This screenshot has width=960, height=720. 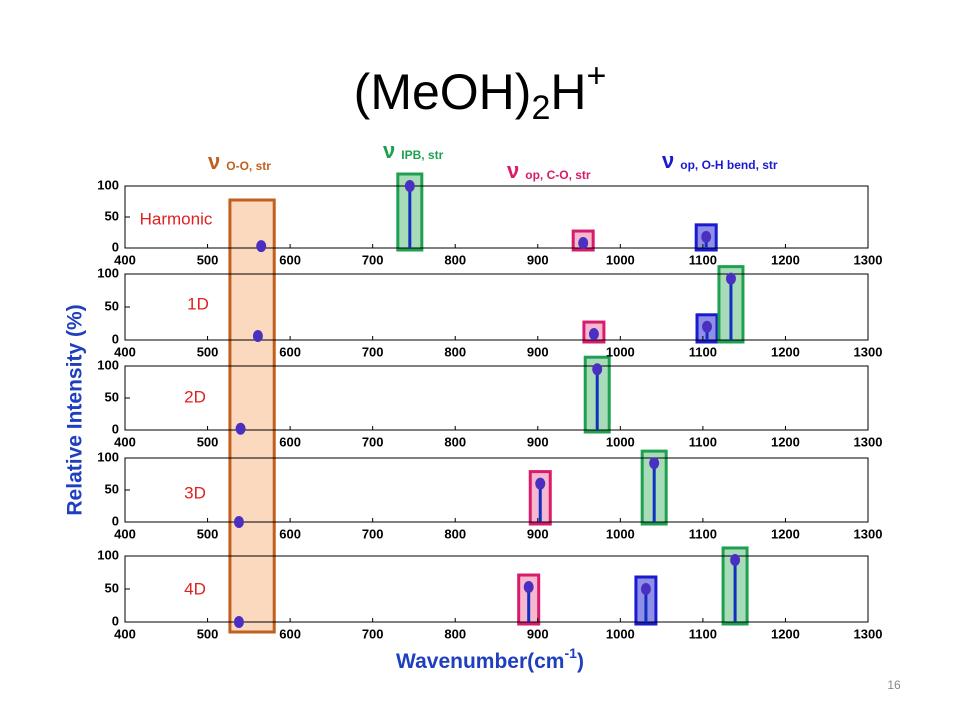 I want to click on y-axis-label: Relative Intensity (%), so click(x=75, y=409).